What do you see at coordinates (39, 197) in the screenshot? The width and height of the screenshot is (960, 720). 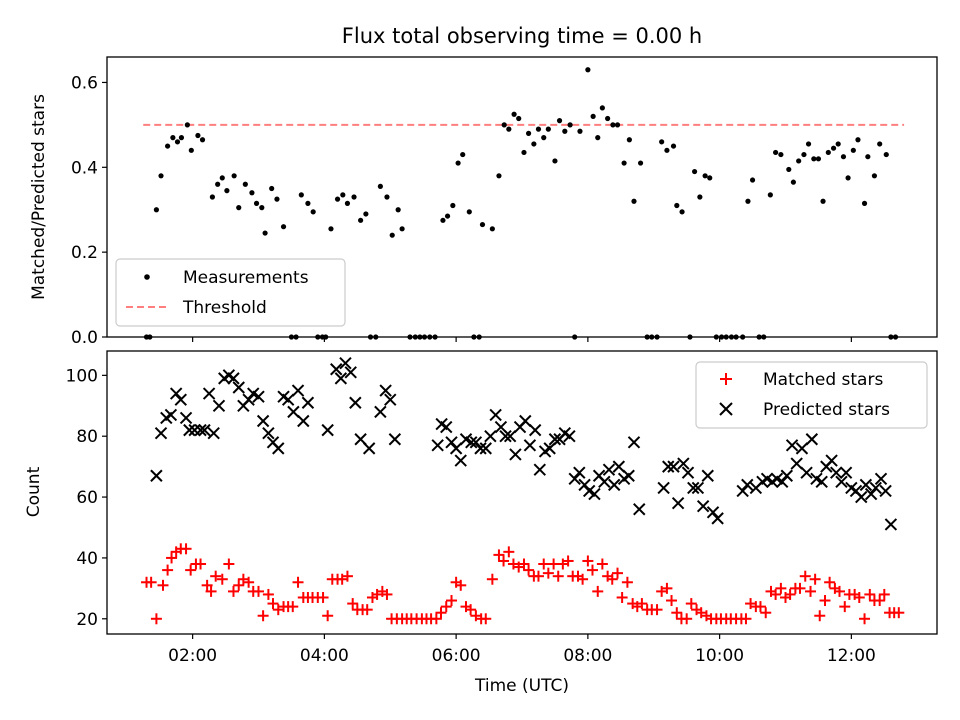 I see `top-y-axis-label: Matched/Predicted stars` at bounding box center [39, 197].